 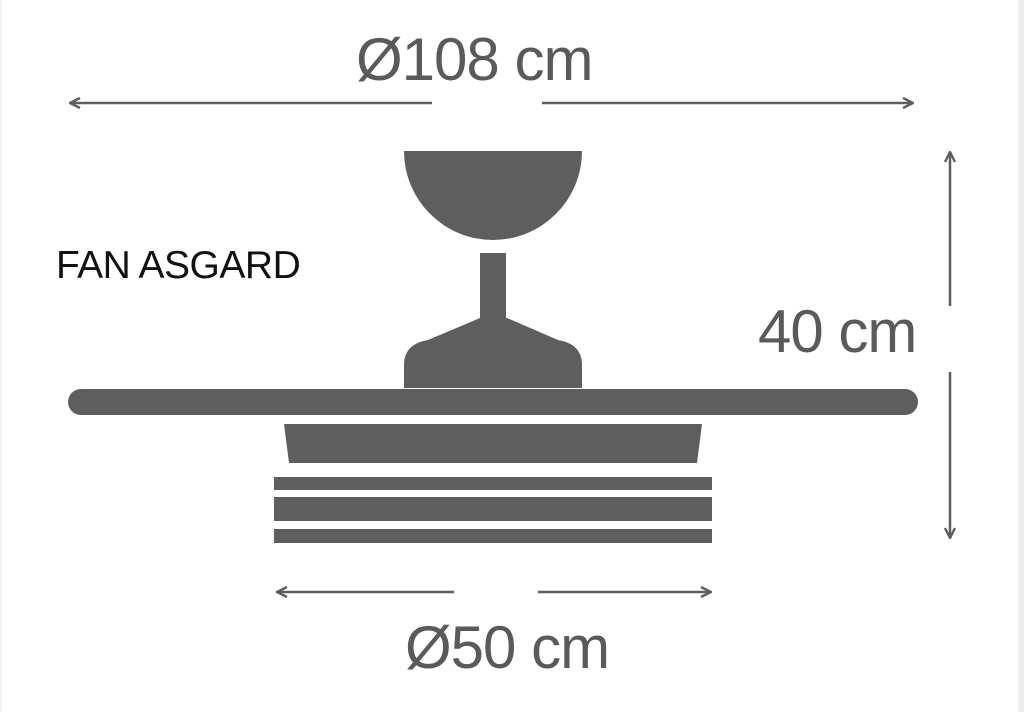 What do you see at coordinates (493, 483) in the screenshot?
I see `light-ring-top` at bounding box center [493, 483].